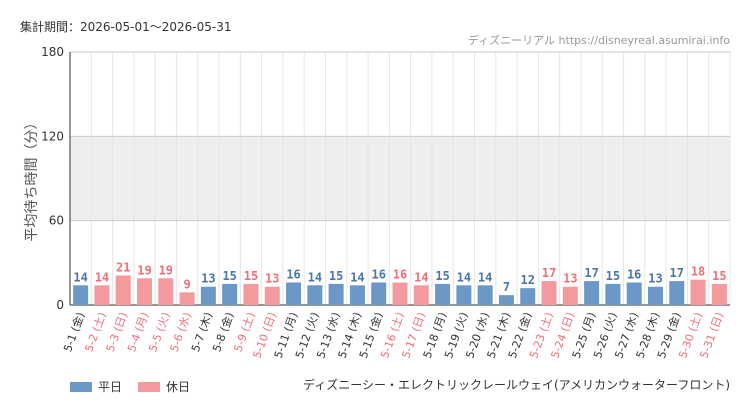  Describe the element at coordinates (123, 267) in the screenshot. I see `bar-value-label: 21` at that location.